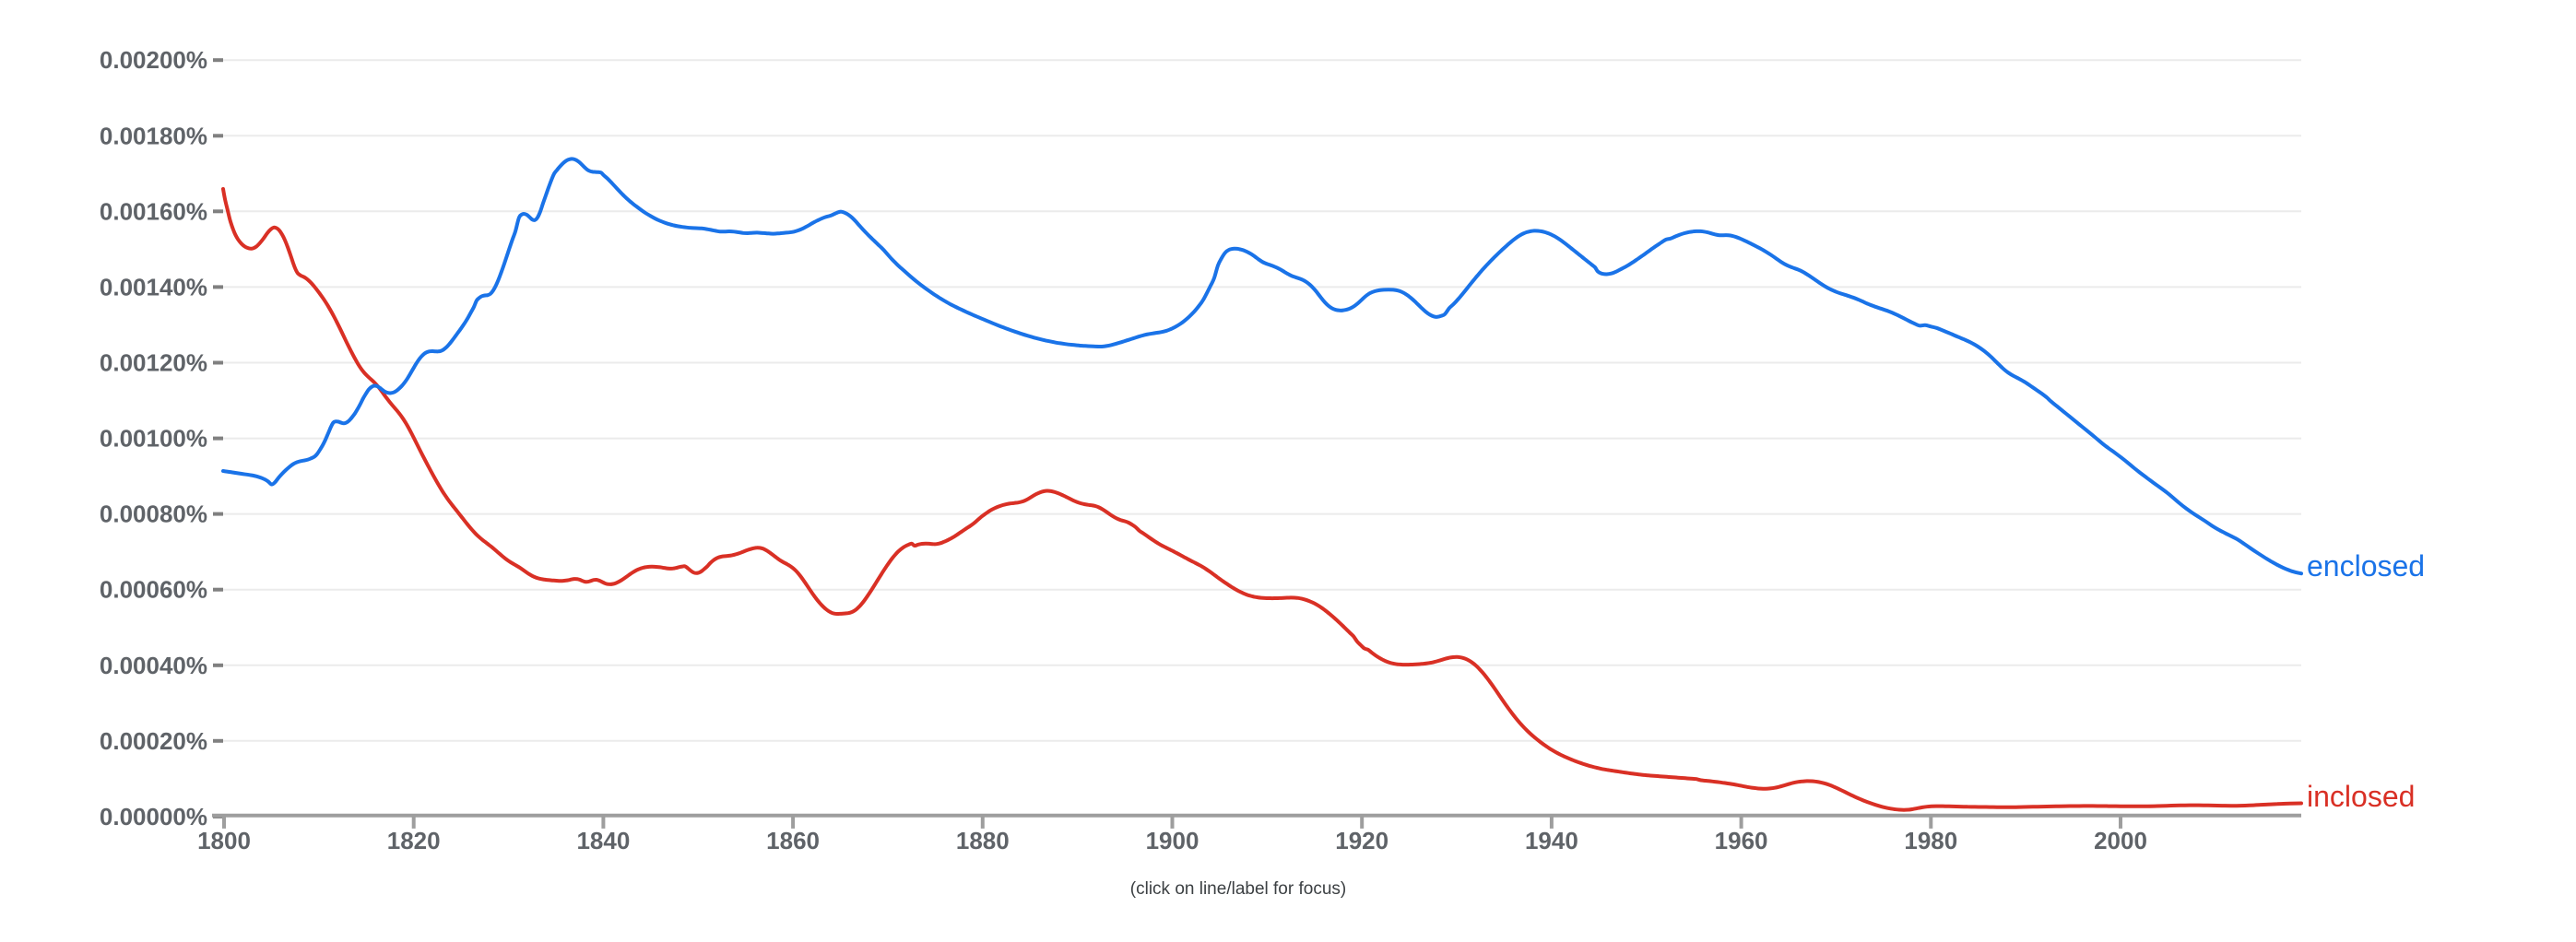 The height and width of the screenshot is (942, 2576). What do you see at coordinates (153, 665) in the screenshot?
I see `svg-text: 0.00040%` at bounding box center [153, 665].